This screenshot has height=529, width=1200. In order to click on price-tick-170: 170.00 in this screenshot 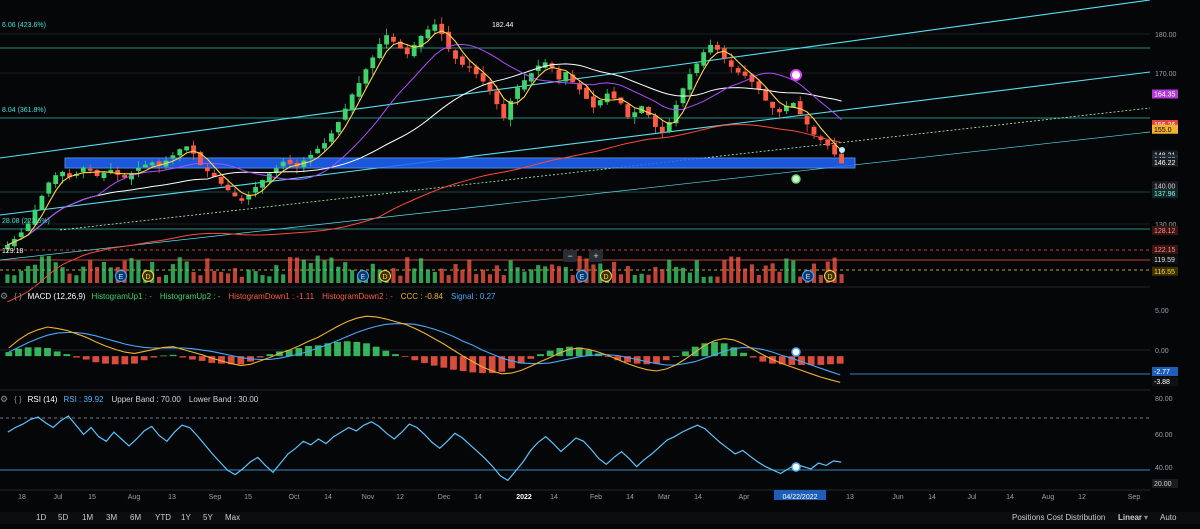, I will do `click(1166, 74)`.